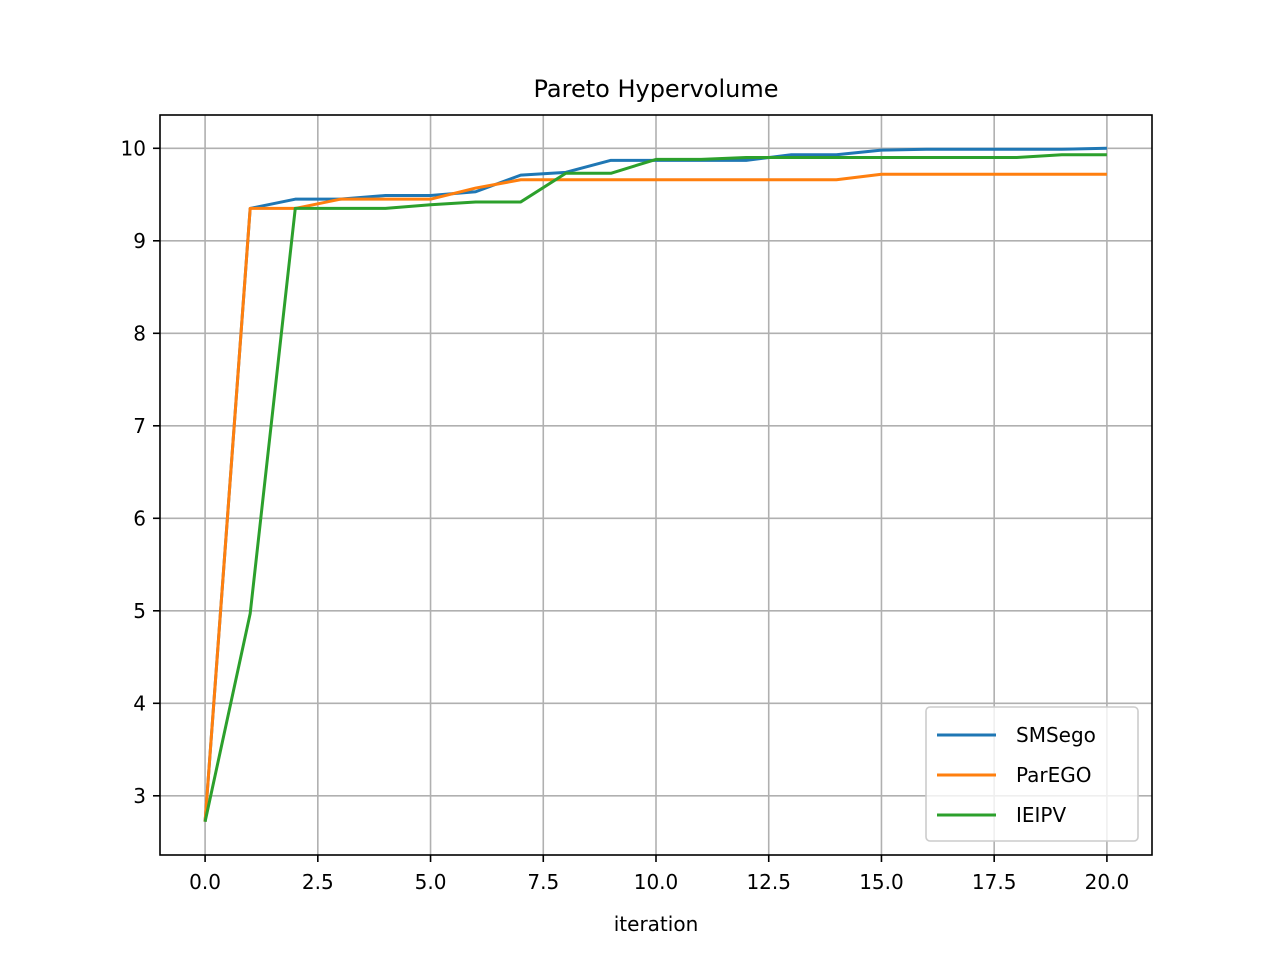 This screenshot has width=1280, height=960. I want to click on y-tick-label: 10, so click(133, 148).